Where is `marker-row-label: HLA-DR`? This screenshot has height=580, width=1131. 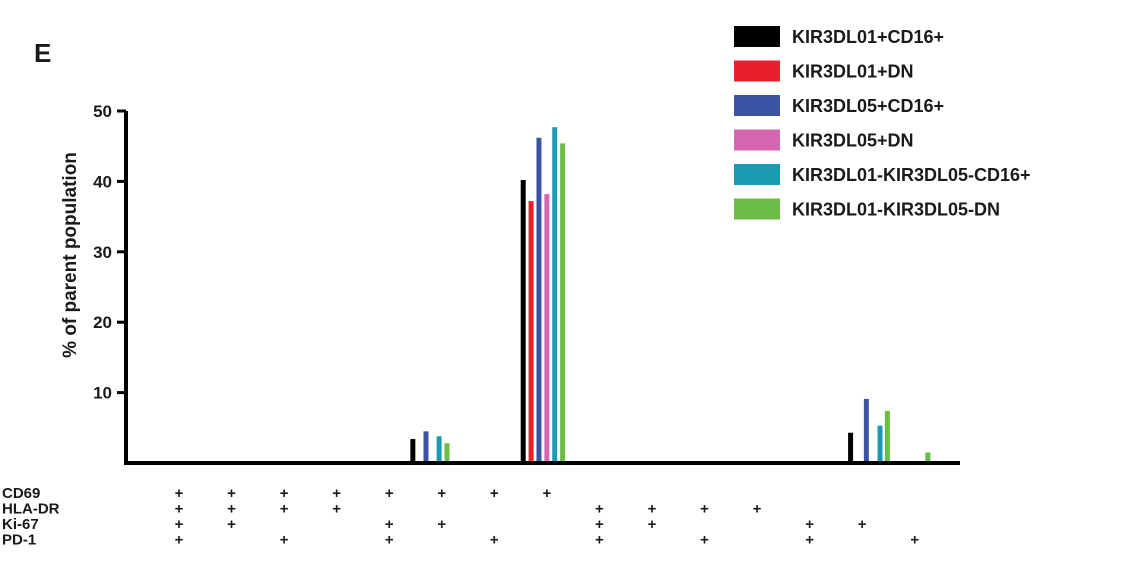 marker-row-label: HLA-DR is located at coordinates (31, 509).